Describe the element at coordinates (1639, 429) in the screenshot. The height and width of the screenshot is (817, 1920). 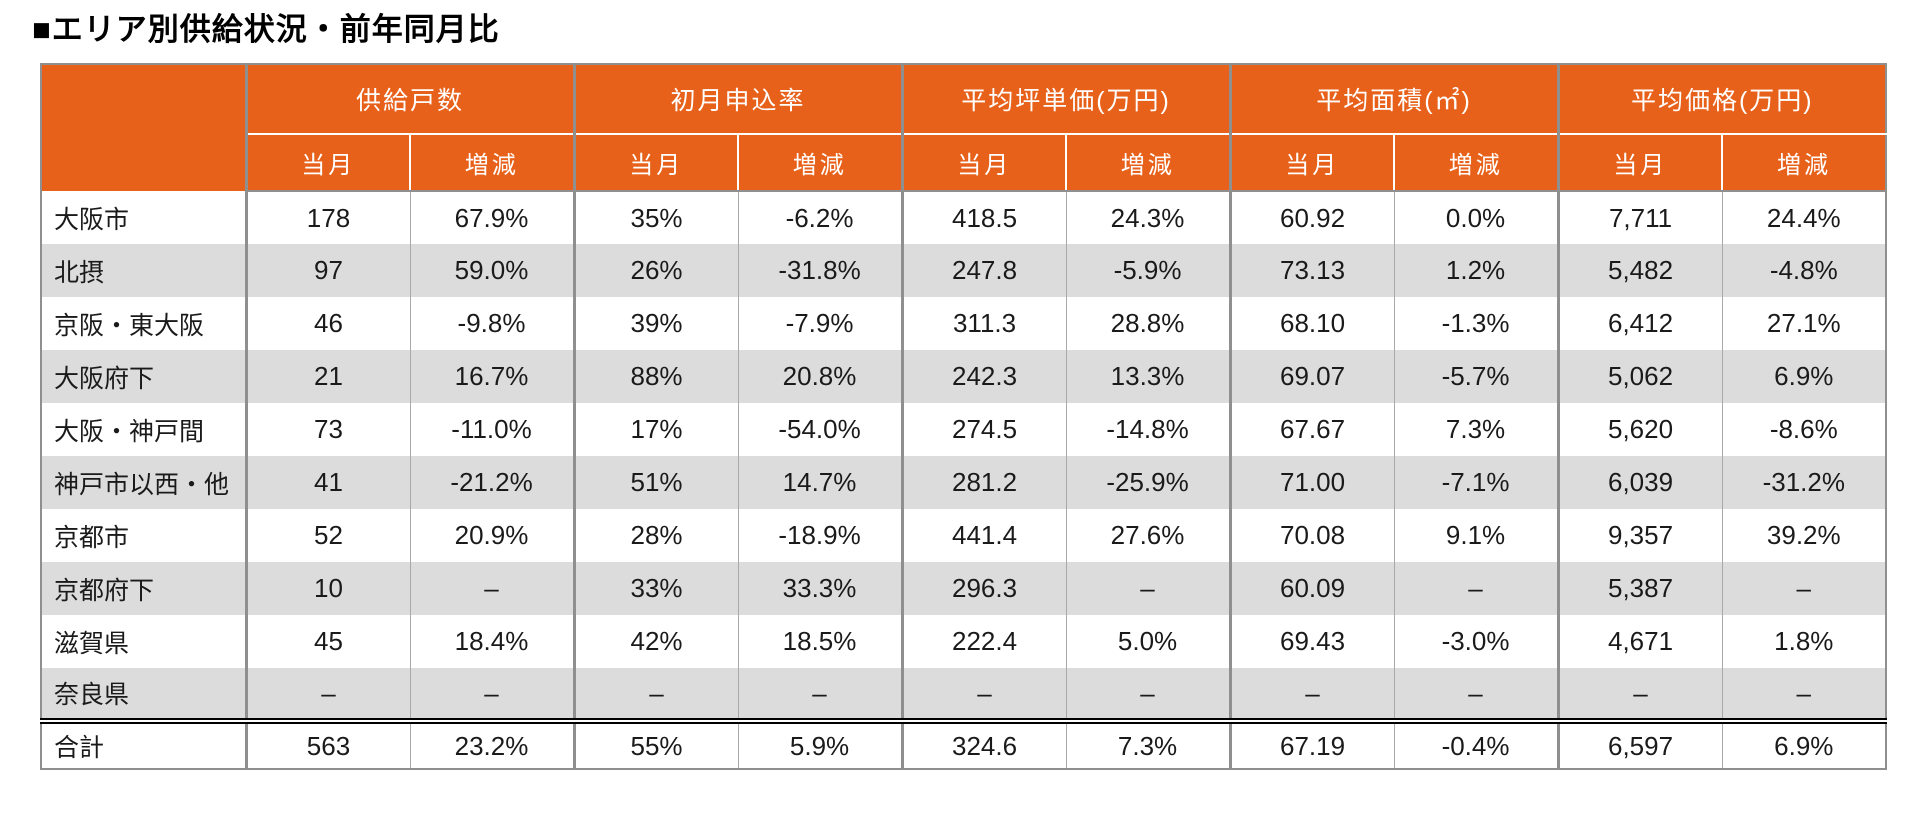
I see `value-cell: 5,620` at that location.